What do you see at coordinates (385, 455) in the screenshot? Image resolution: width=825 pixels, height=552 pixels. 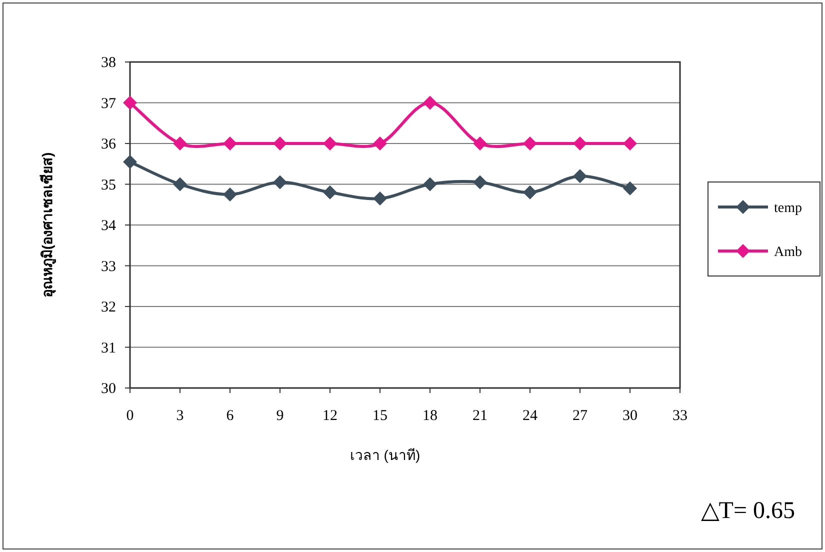 I see `x-axis-title: เวลา (นาที)` at bounding box center [385, 455].